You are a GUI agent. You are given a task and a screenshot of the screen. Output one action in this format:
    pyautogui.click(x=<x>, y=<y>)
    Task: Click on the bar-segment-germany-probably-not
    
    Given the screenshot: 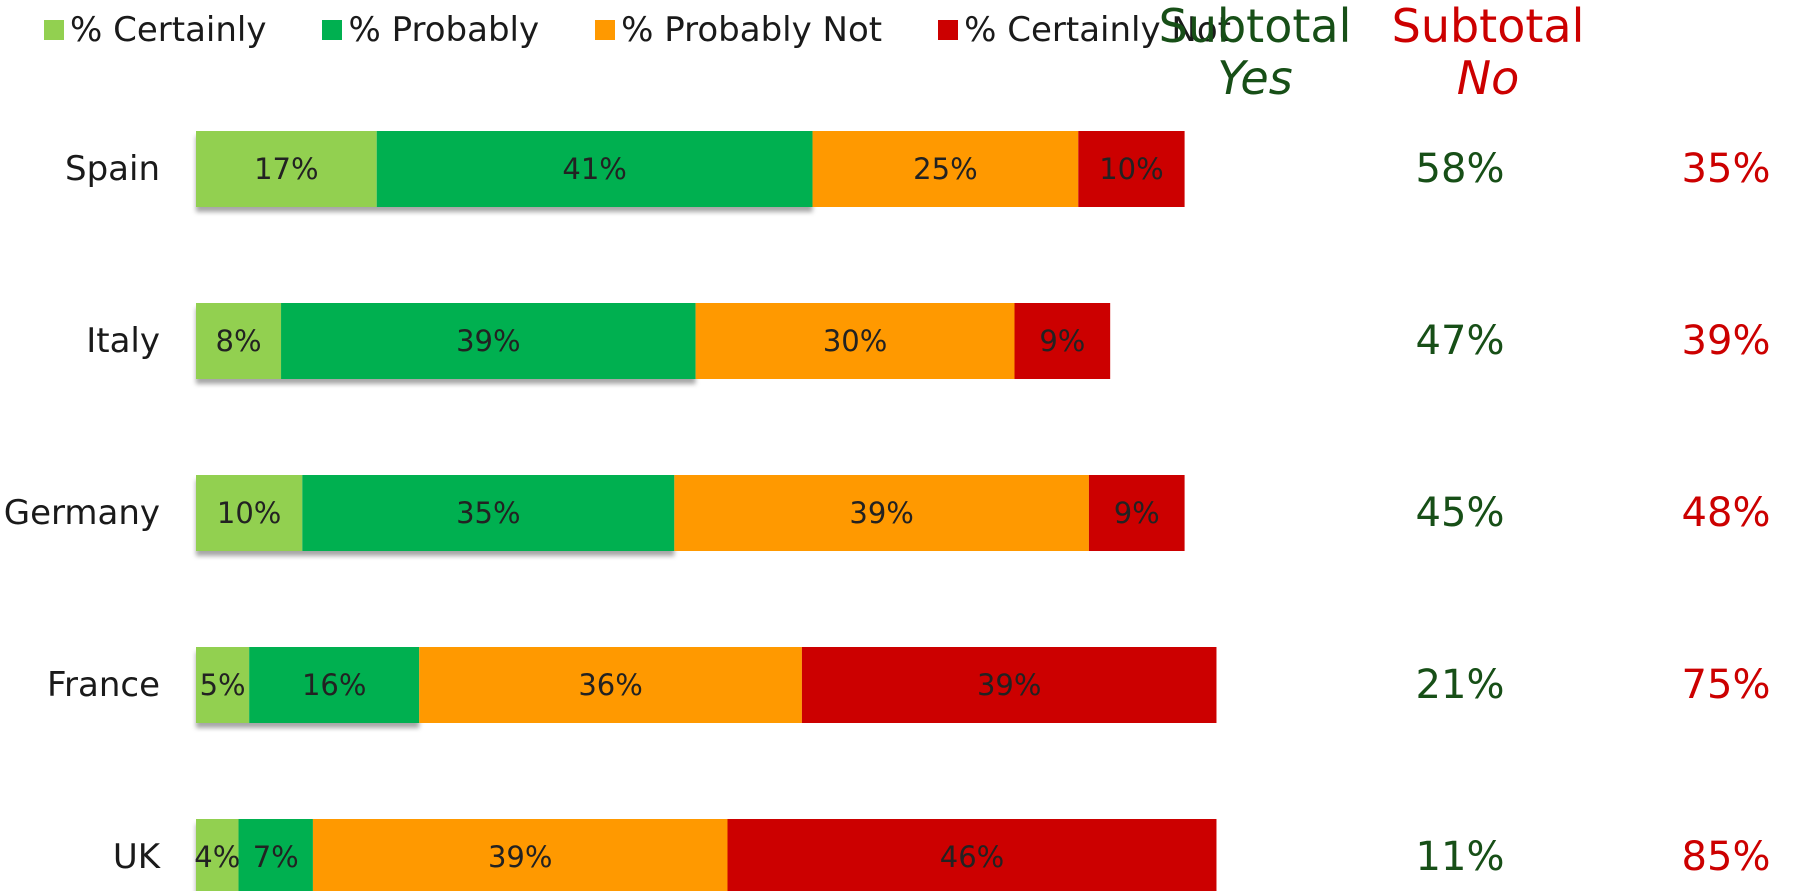 What is the action you would take?
    pyautogui.click(x=881, y=513)
    